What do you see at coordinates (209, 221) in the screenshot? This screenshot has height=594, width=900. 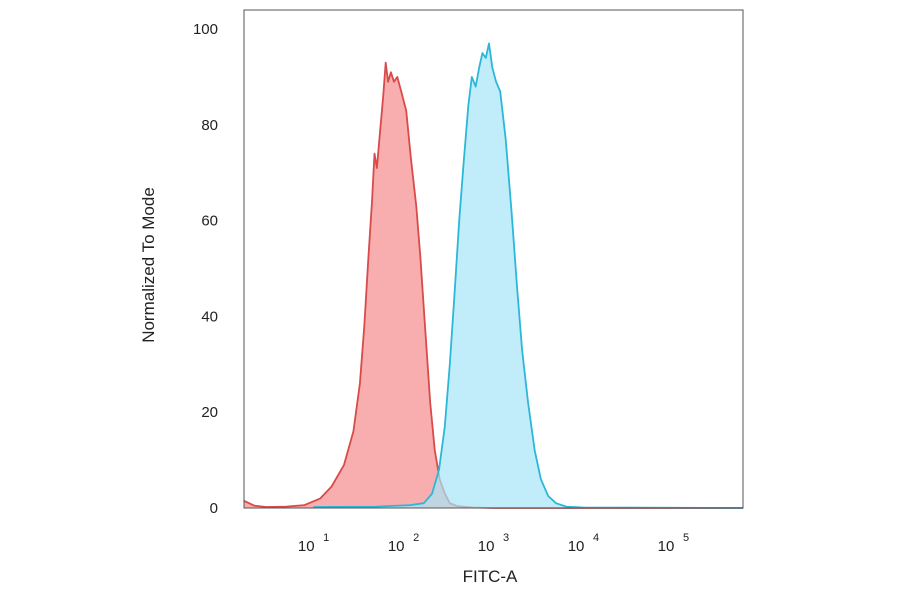 I see `y-tick-label: 60` at bounding box center [209, 221].